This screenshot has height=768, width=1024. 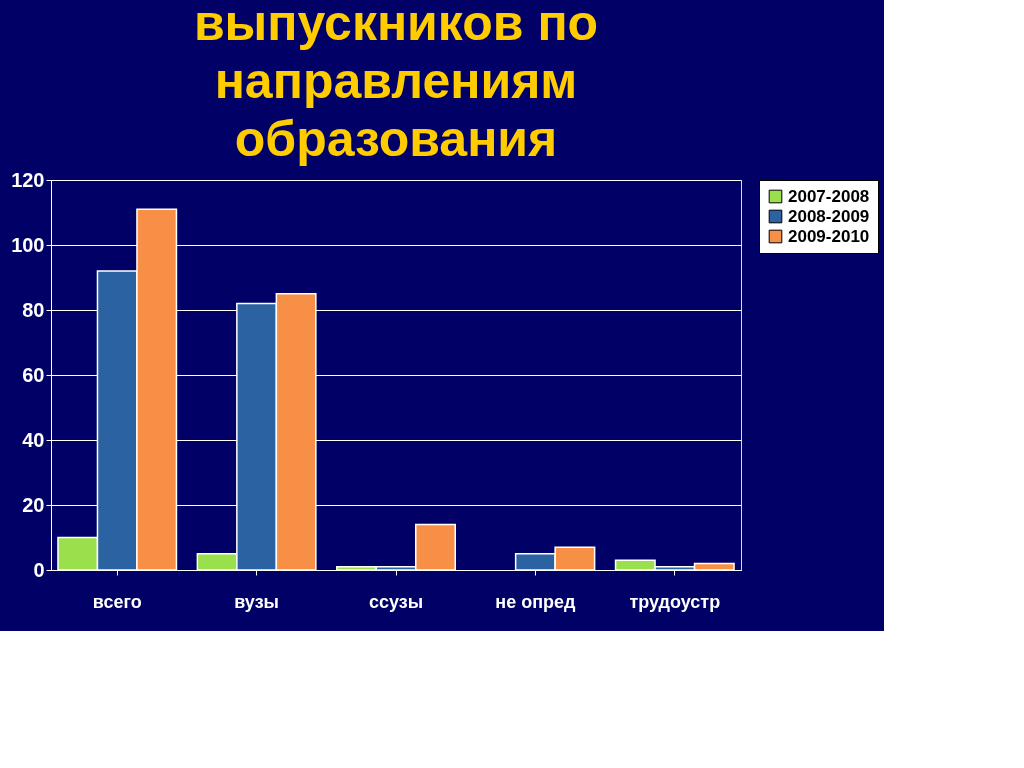 I want to click on x-tick-label: всего, so click(x=117, y=601).